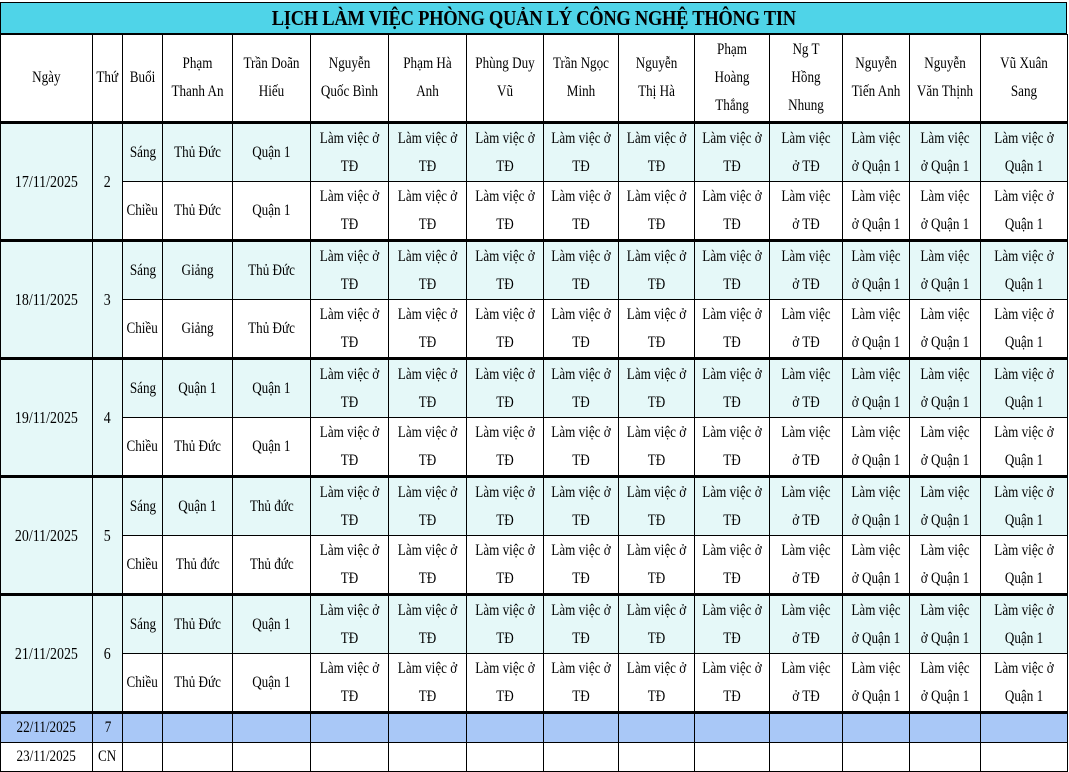  I want to click on date-cell: 18/11/2025, so click(46, 299).